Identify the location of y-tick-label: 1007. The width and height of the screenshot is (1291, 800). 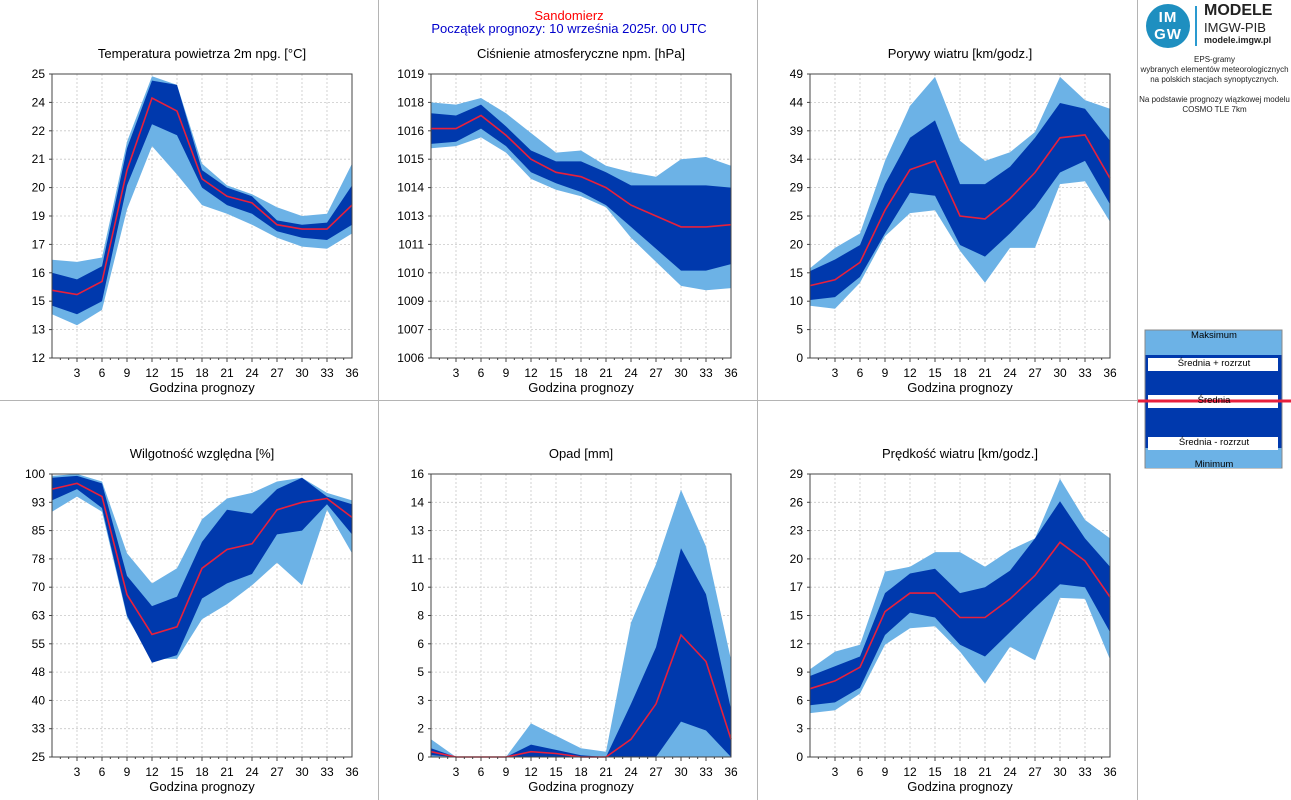
(410, 330).